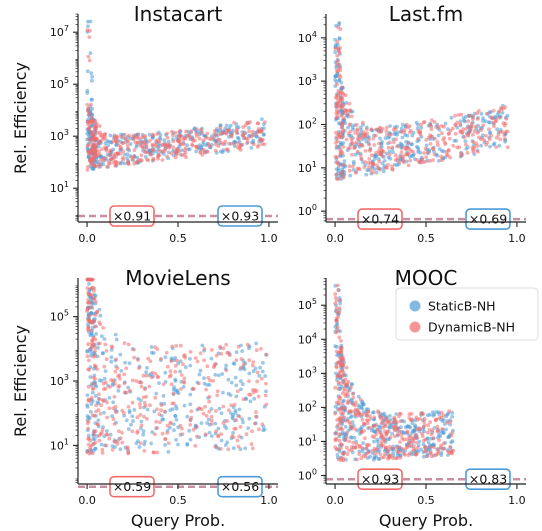  I want to click on ratio-label: ×0.74, so click(380, 219).